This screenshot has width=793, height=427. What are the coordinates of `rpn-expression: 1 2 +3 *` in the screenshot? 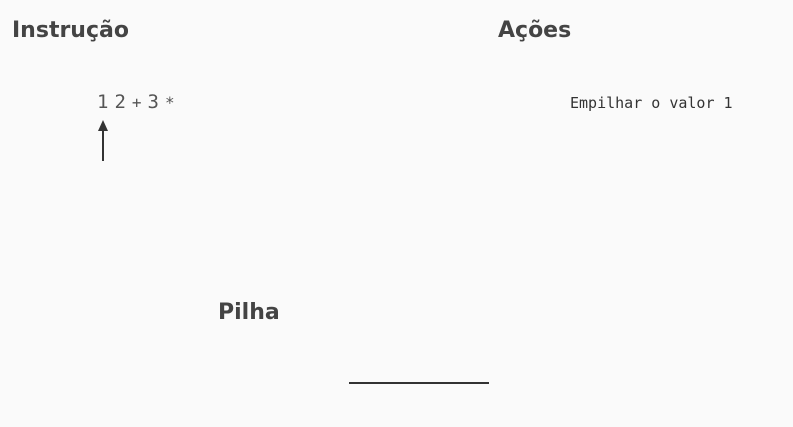 It's located at (139, 102).